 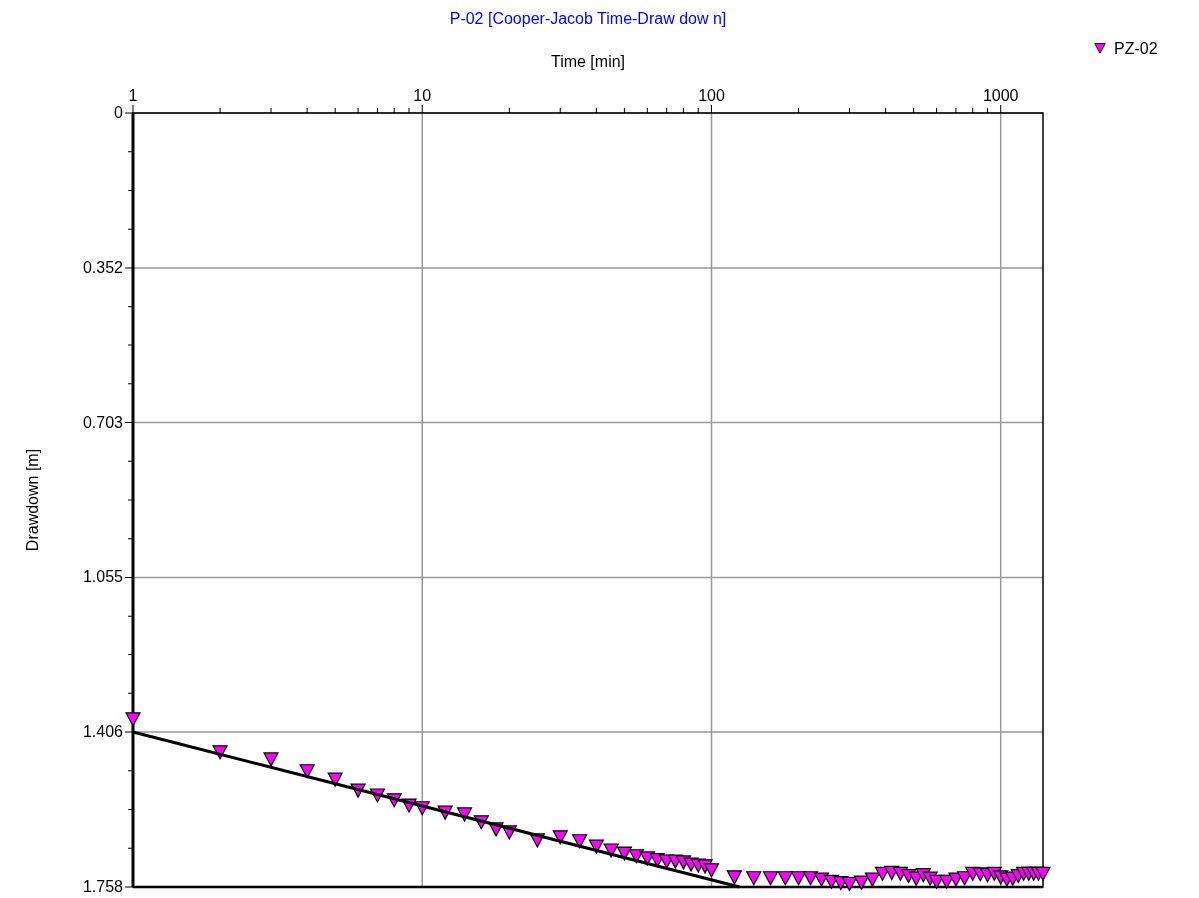 What do you see at coordinates (32, 500) in the screenshot?
I see `y-axis-title: Drawdown [m]` at bounding box center [32, 500].